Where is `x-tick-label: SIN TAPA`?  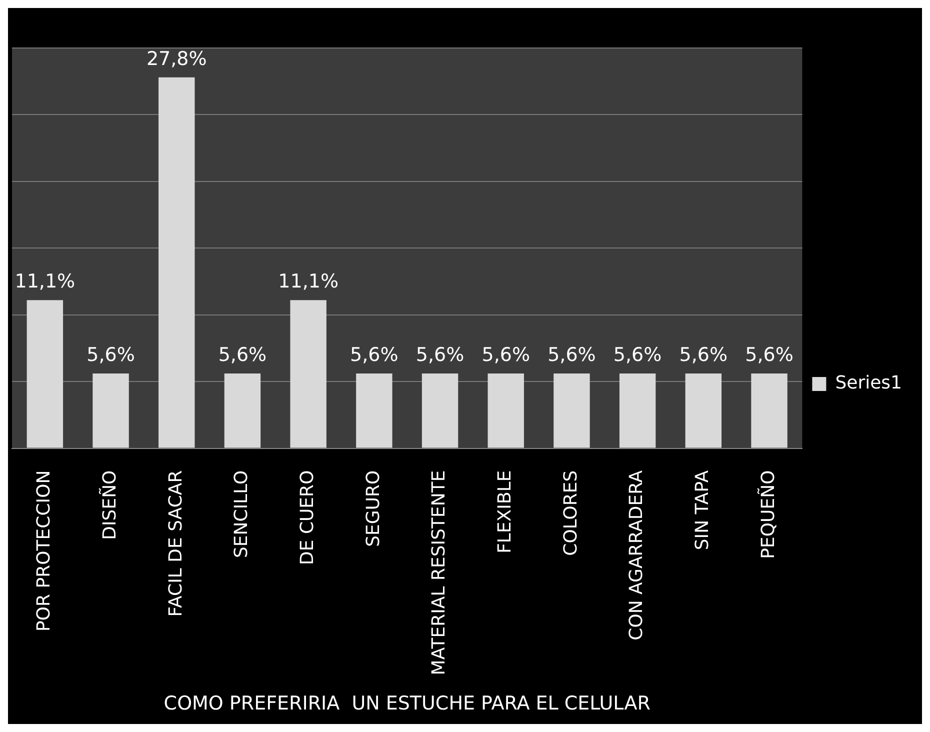
x-tick-label: SIN TAPA is located at coordinates (703, 510).